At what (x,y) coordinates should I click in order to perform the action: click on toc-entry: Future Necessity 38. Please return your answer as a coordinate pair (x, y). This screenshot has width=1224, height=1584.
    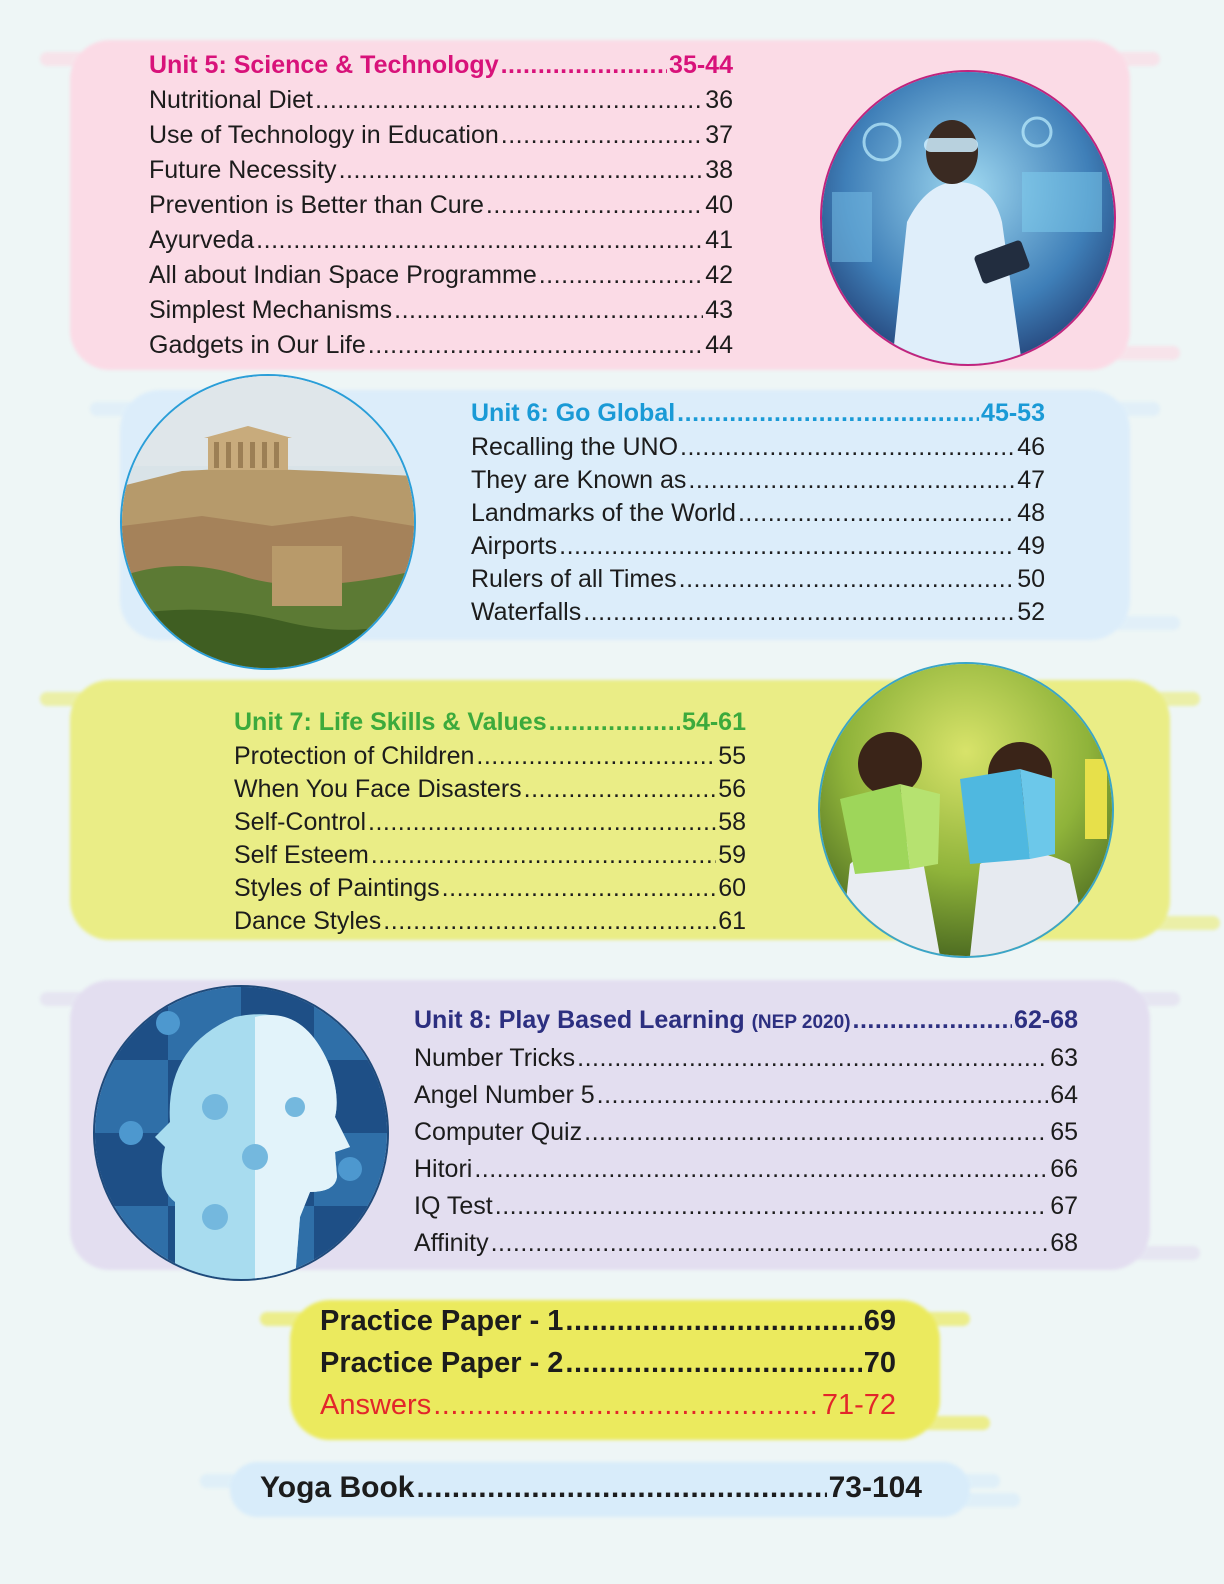
    Looking at the image, I should click on (441, 170).